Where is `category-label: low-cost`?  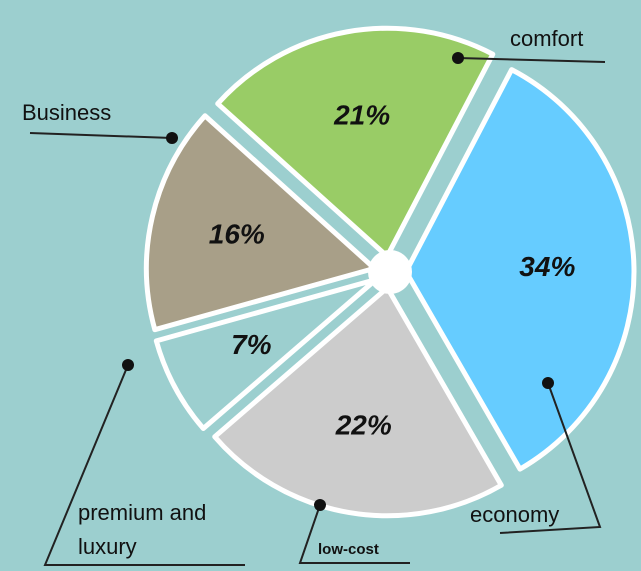 category-label: low-cost is located at coordinates (348, 549).